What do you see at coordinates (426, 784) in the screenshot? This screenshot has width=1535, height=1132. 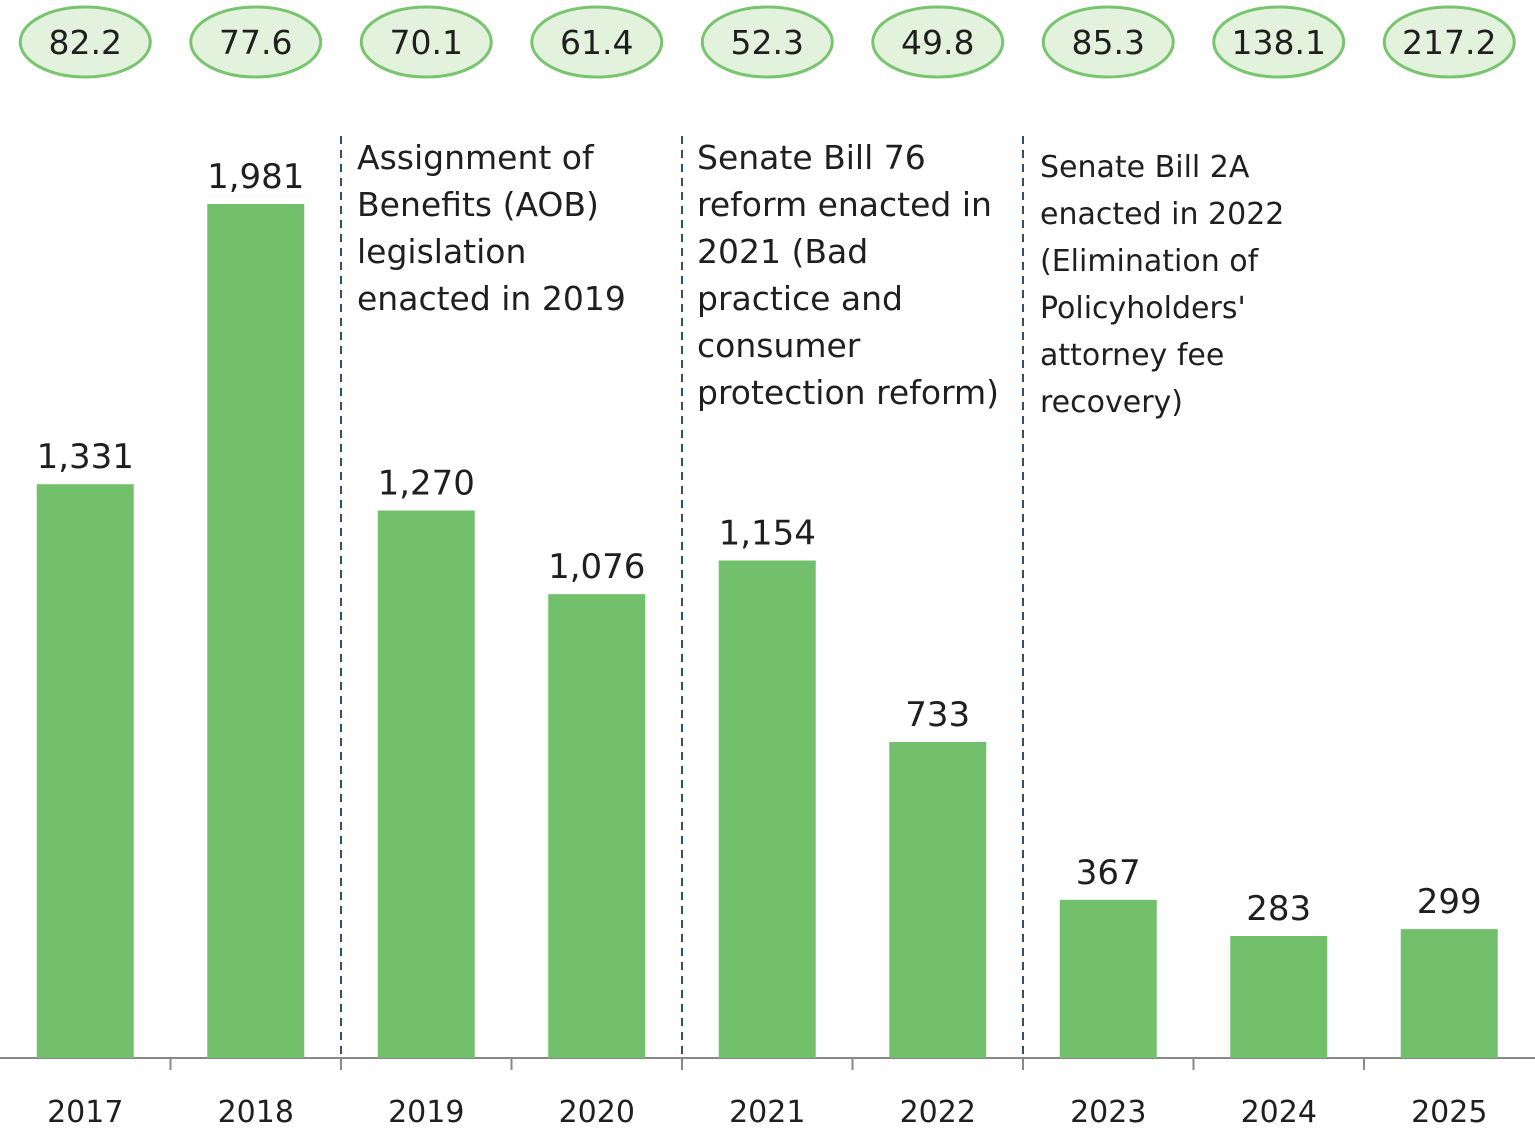 I see `bar-2019` at bounding box center [426, 784].